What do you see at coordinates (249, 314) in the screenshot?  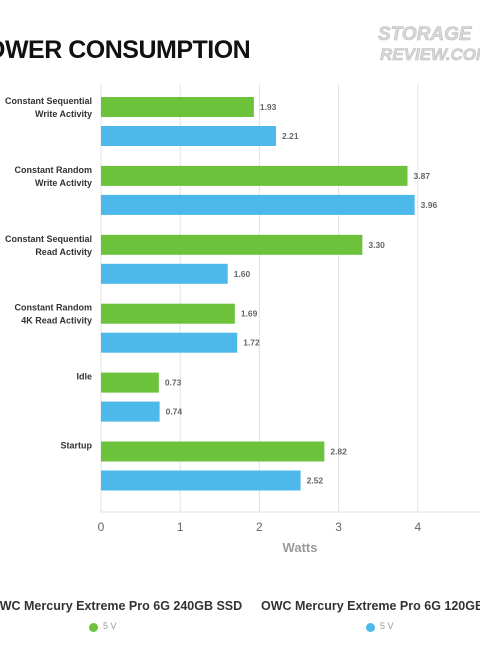 I see `value-label: 1.69` at bounding box center [249, 314].